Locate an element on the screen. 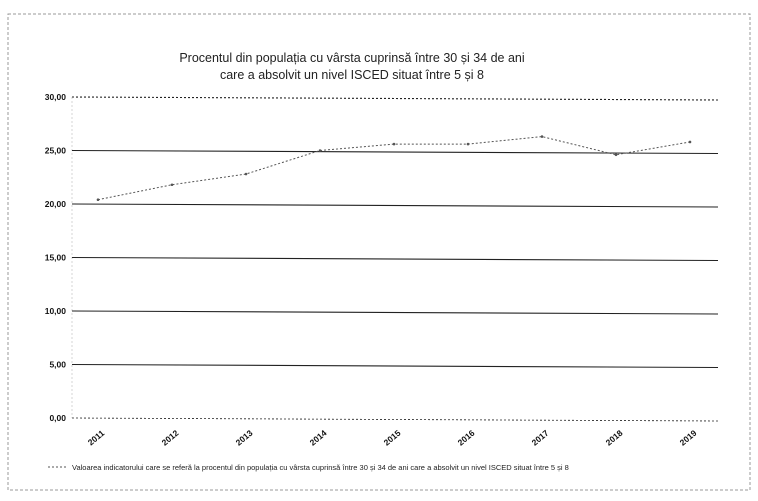 This screenshot has height=501, width=758. y-tick-label: 30,00 is located at coordinates (56, 97).